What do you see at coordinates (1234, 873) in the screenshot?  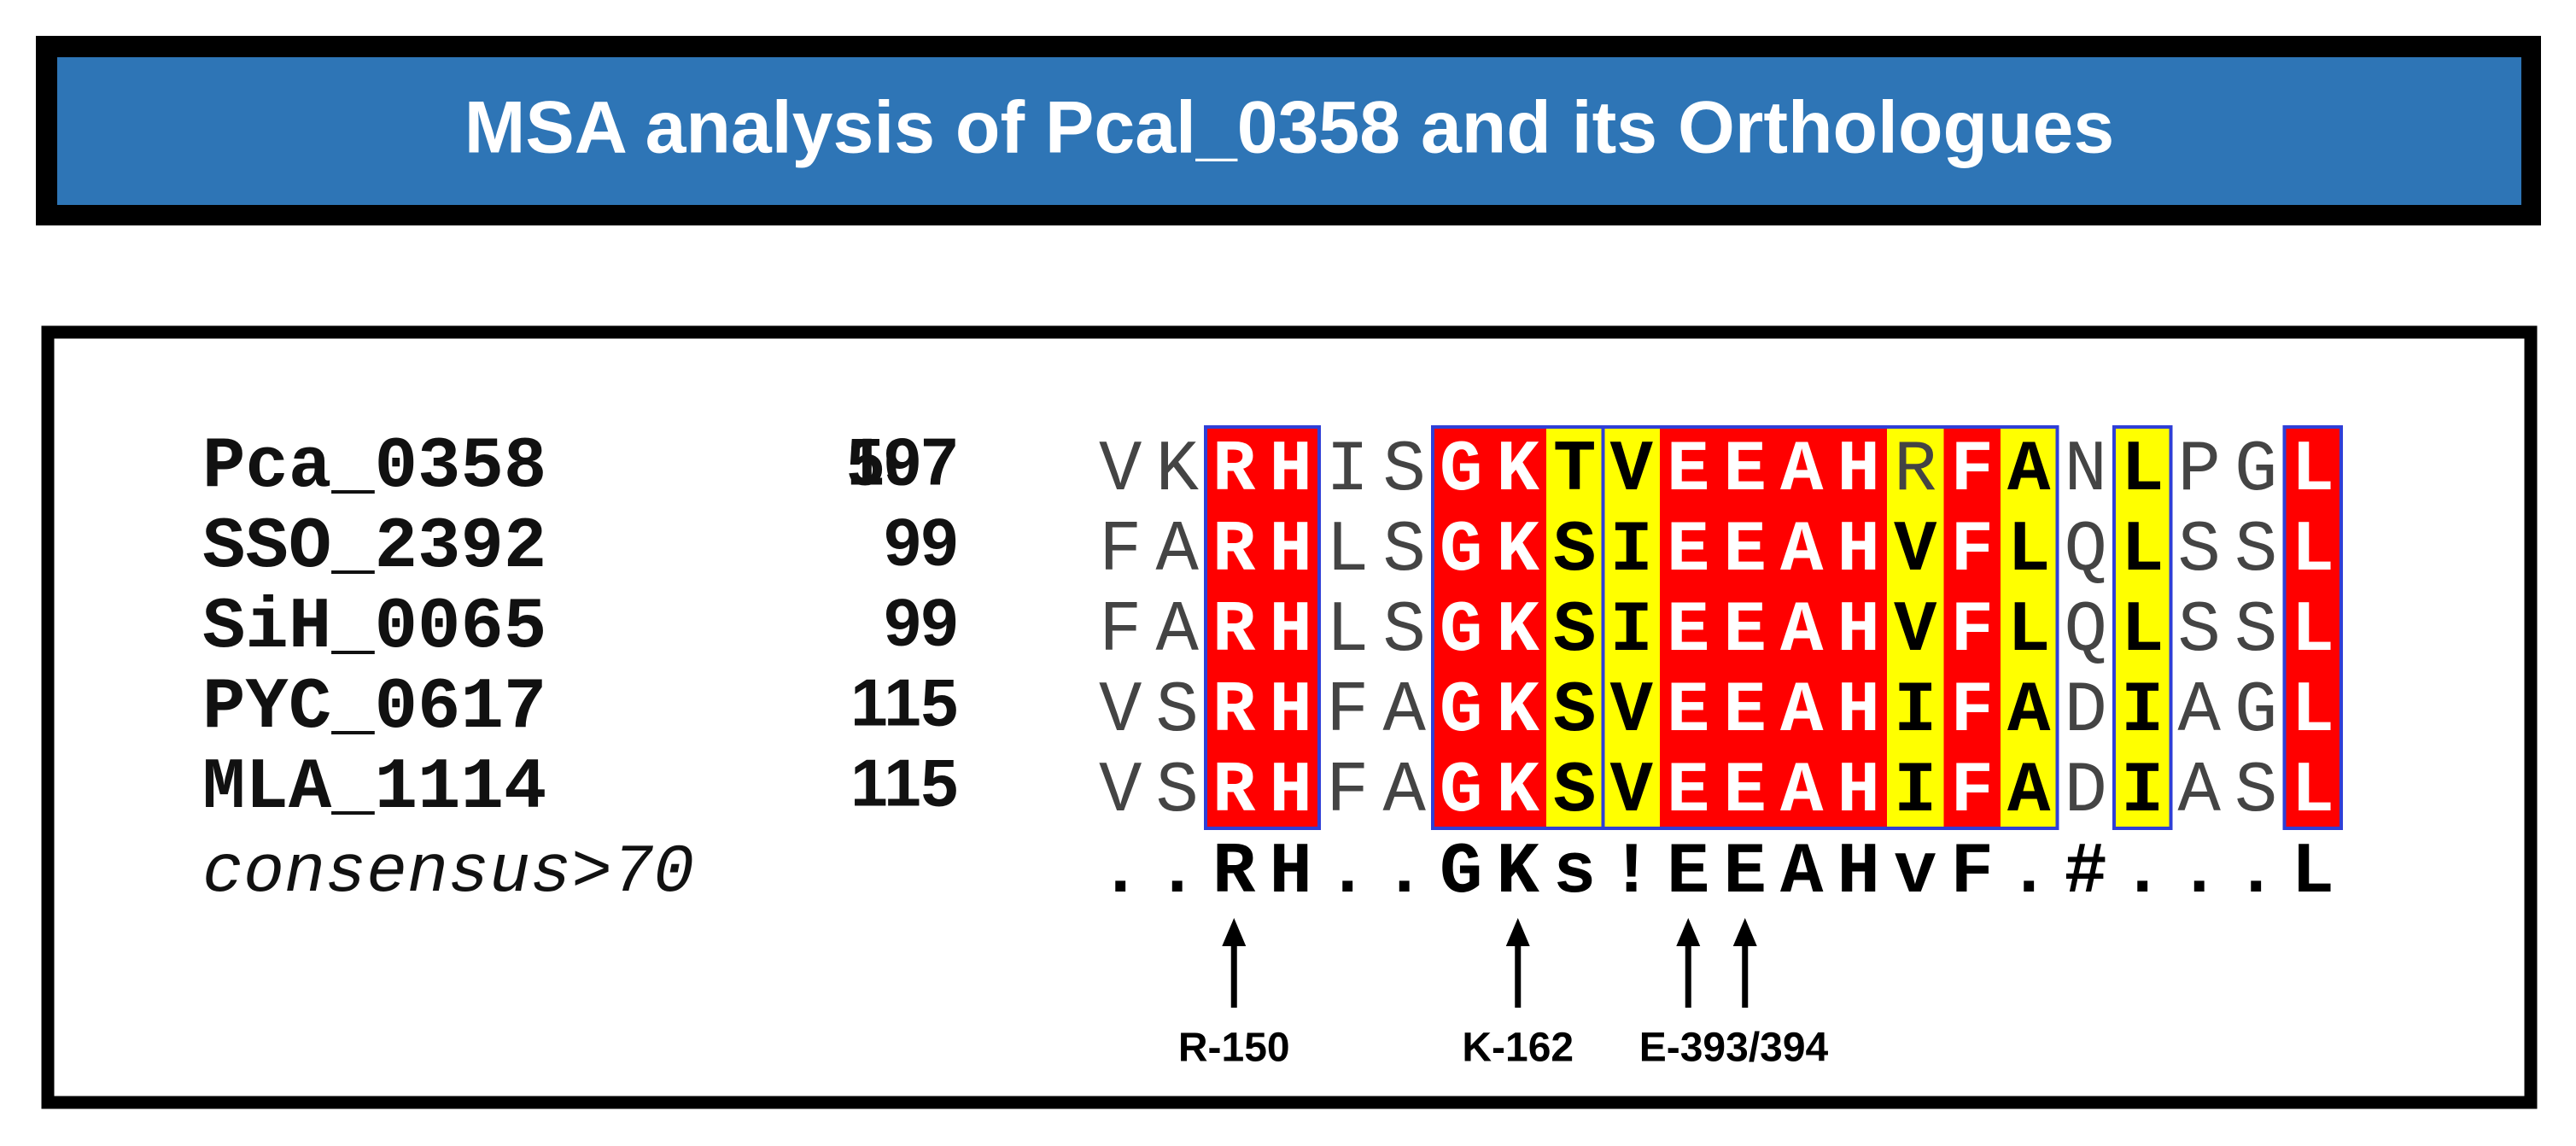 I see `consensus-residue: R` at bounding box center [1234, 873].